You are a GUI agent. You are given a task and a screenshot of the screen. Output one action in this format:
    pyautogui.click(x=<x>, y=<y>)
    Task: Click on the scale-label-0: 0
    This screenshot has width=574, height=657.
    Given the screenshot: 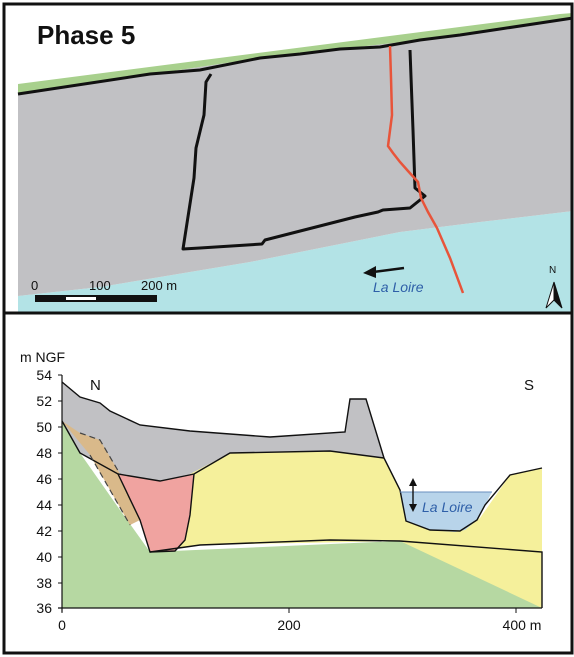 What is the action you would take?
    pyautogui.click(x=34, y=285)
    